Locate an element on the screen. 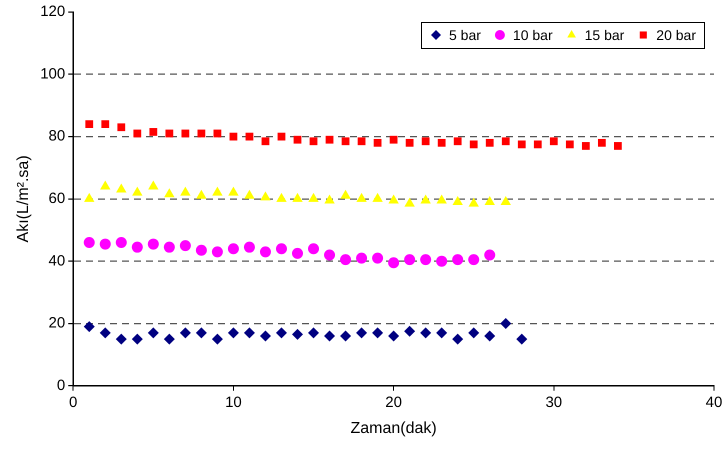 The image size is (726, 450). y-tick-label: 80 is located at coordinates (57, 136).